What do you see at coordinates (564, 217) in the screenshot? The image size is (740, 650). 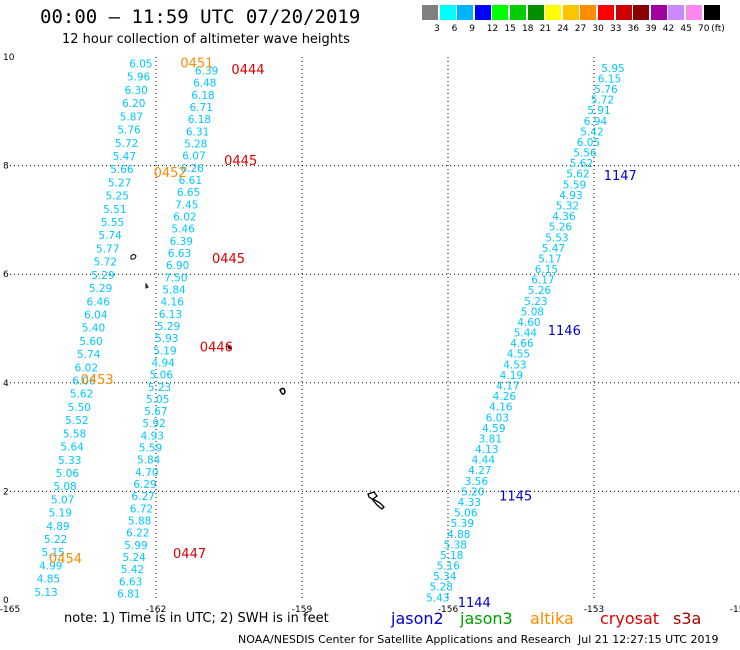 I see `wave-height-value: 4.36` at bounding box center [564, 217].